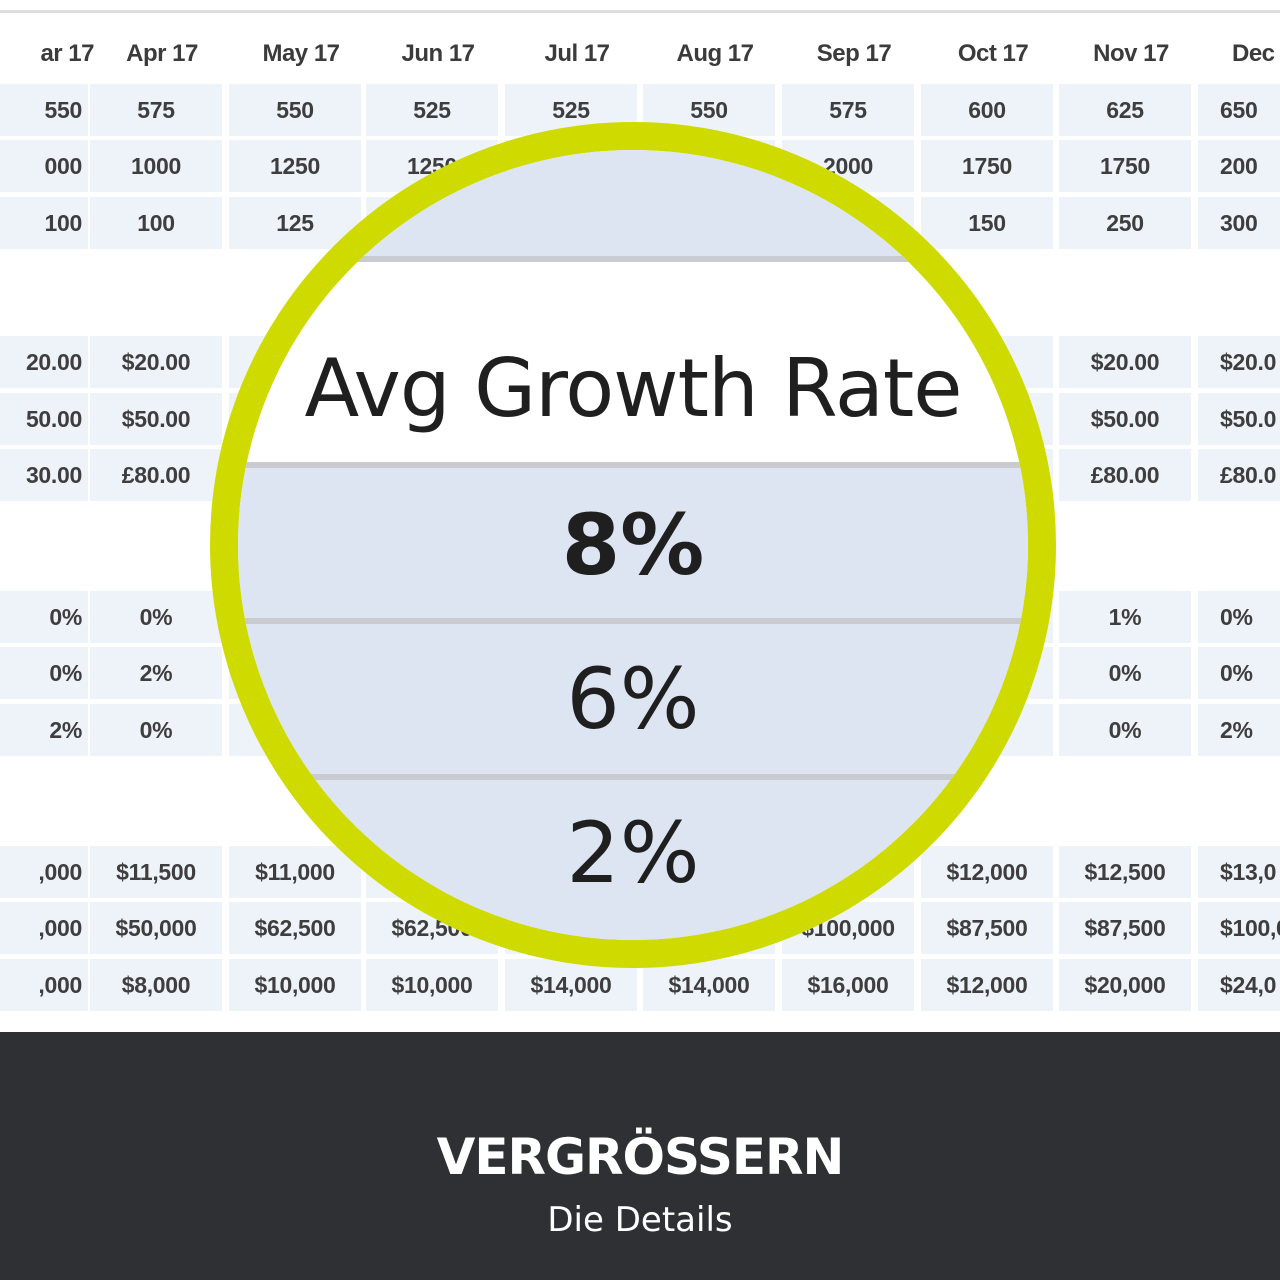 This screenshot has height=1280, width=1280. What do you see at coordinates (1125, 872) in the screenshot?
I see `table-cell: $12,500` at bounding box center [1125, 872].